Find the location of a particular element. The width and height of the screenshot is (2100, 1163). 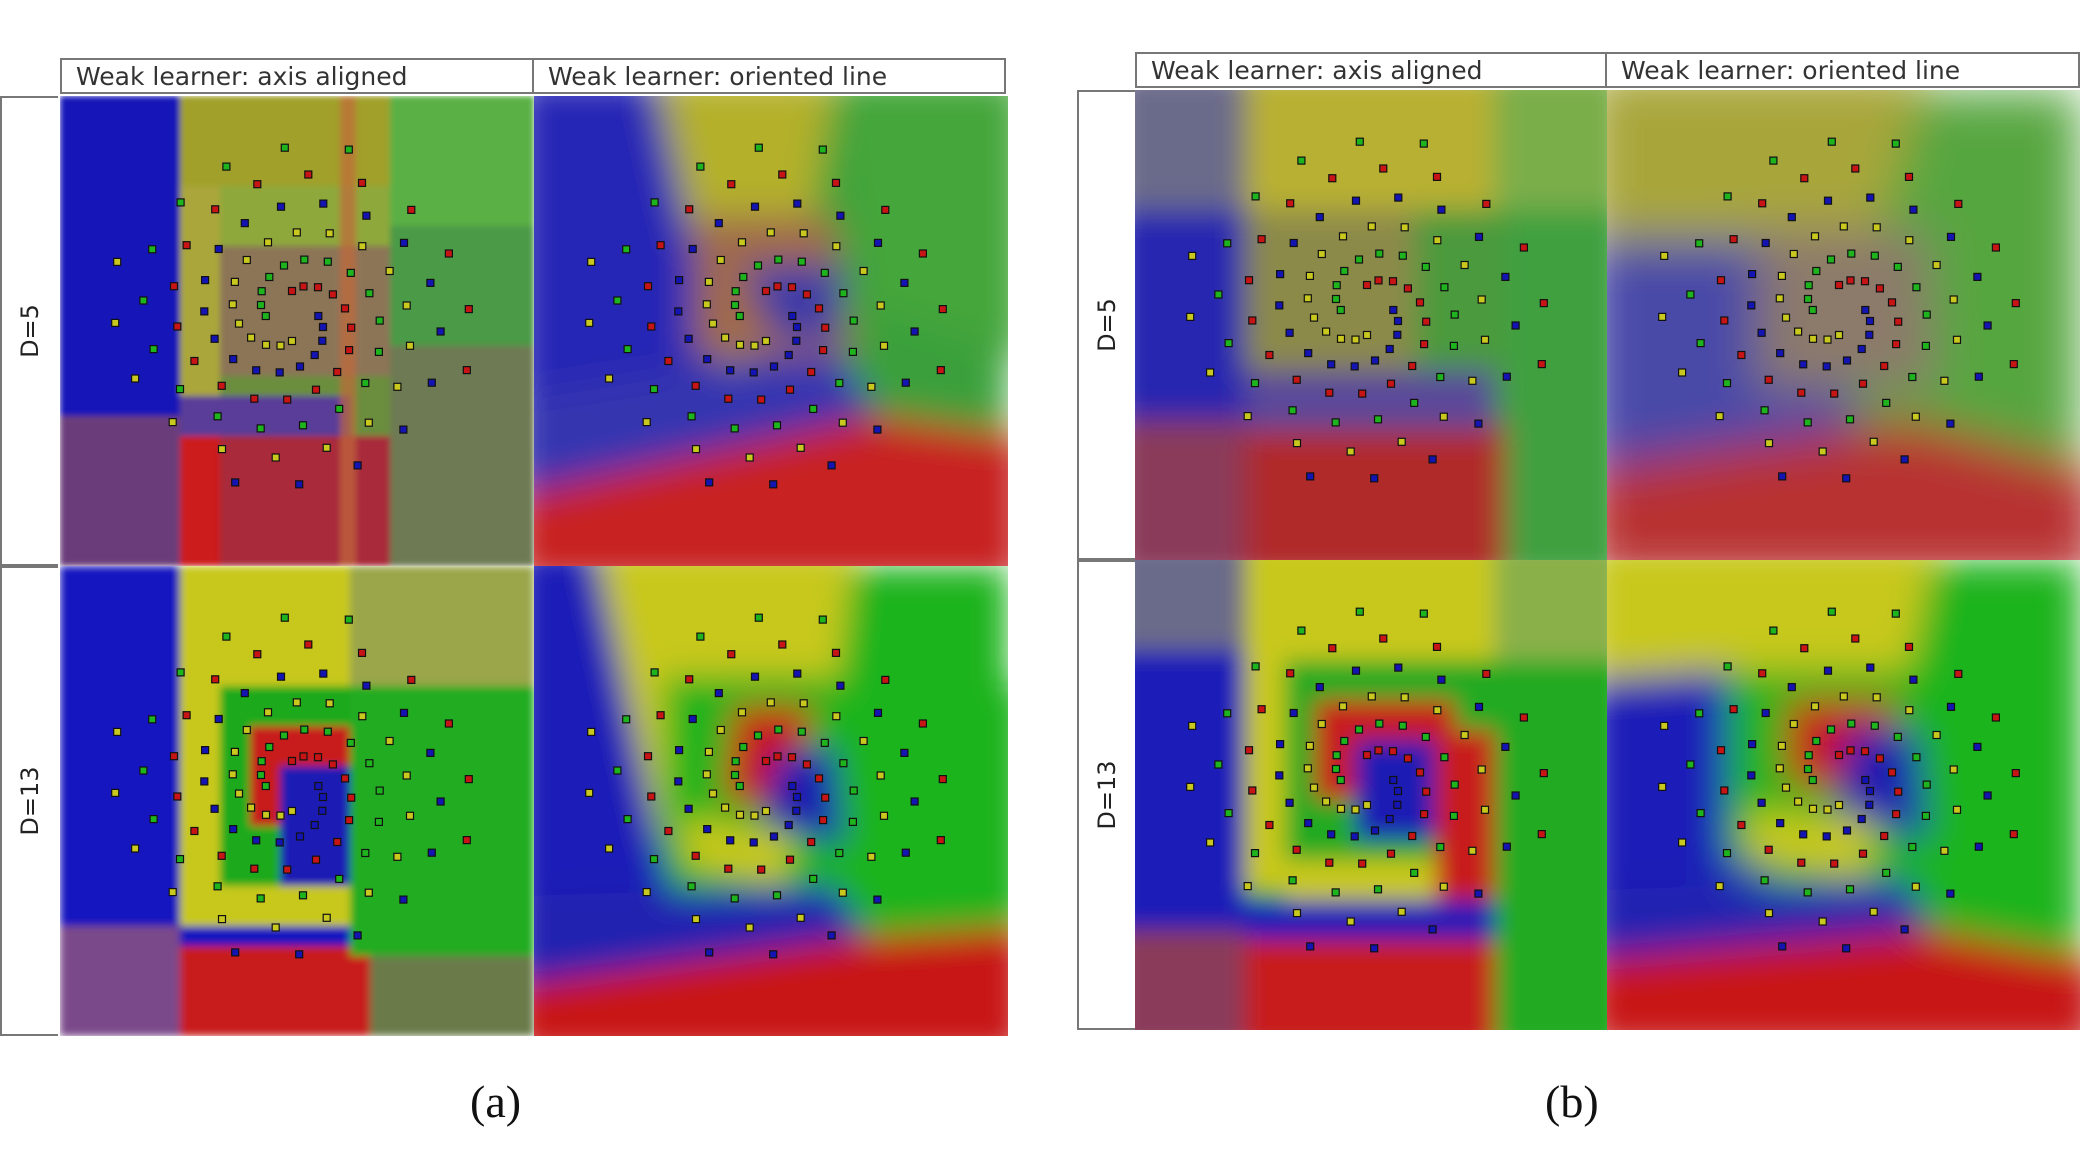

caption-b: (b) is located at coordinates (1572, 1101).